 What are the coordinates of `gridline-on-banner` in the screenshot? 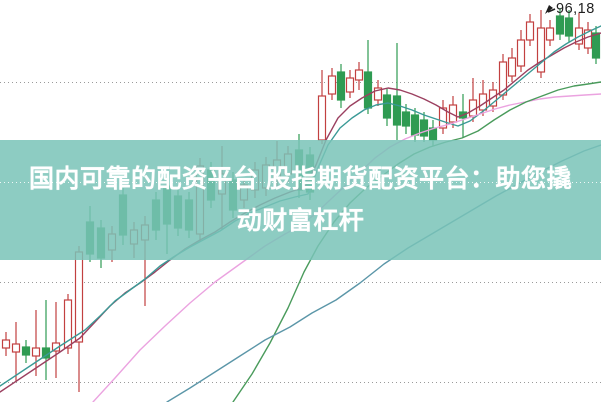 It's located at (300, 182).